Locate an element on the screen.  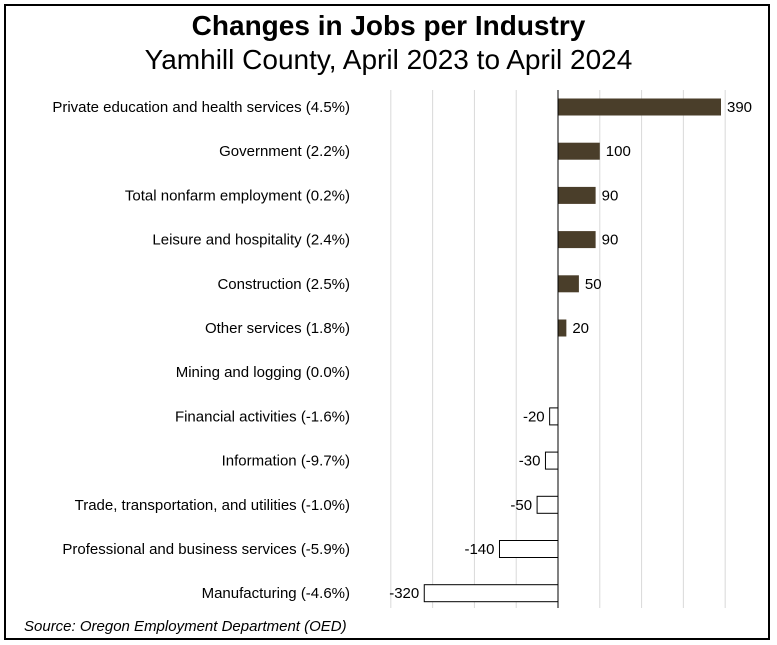
category-label: Other services (1.8%) is located at coordinates (277, 328).